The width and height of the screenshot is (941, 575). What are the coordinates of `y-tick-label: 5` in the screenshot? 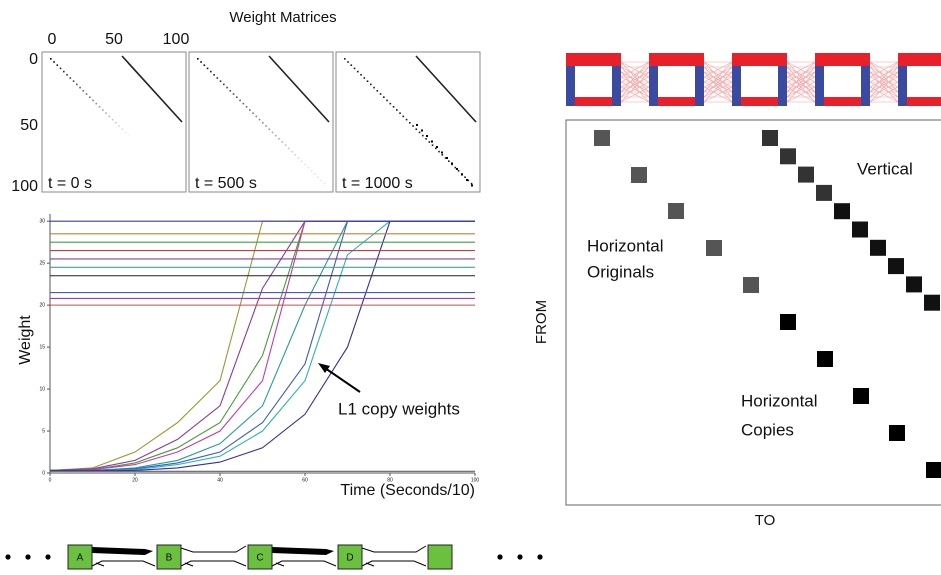 It's located at (43, 431).